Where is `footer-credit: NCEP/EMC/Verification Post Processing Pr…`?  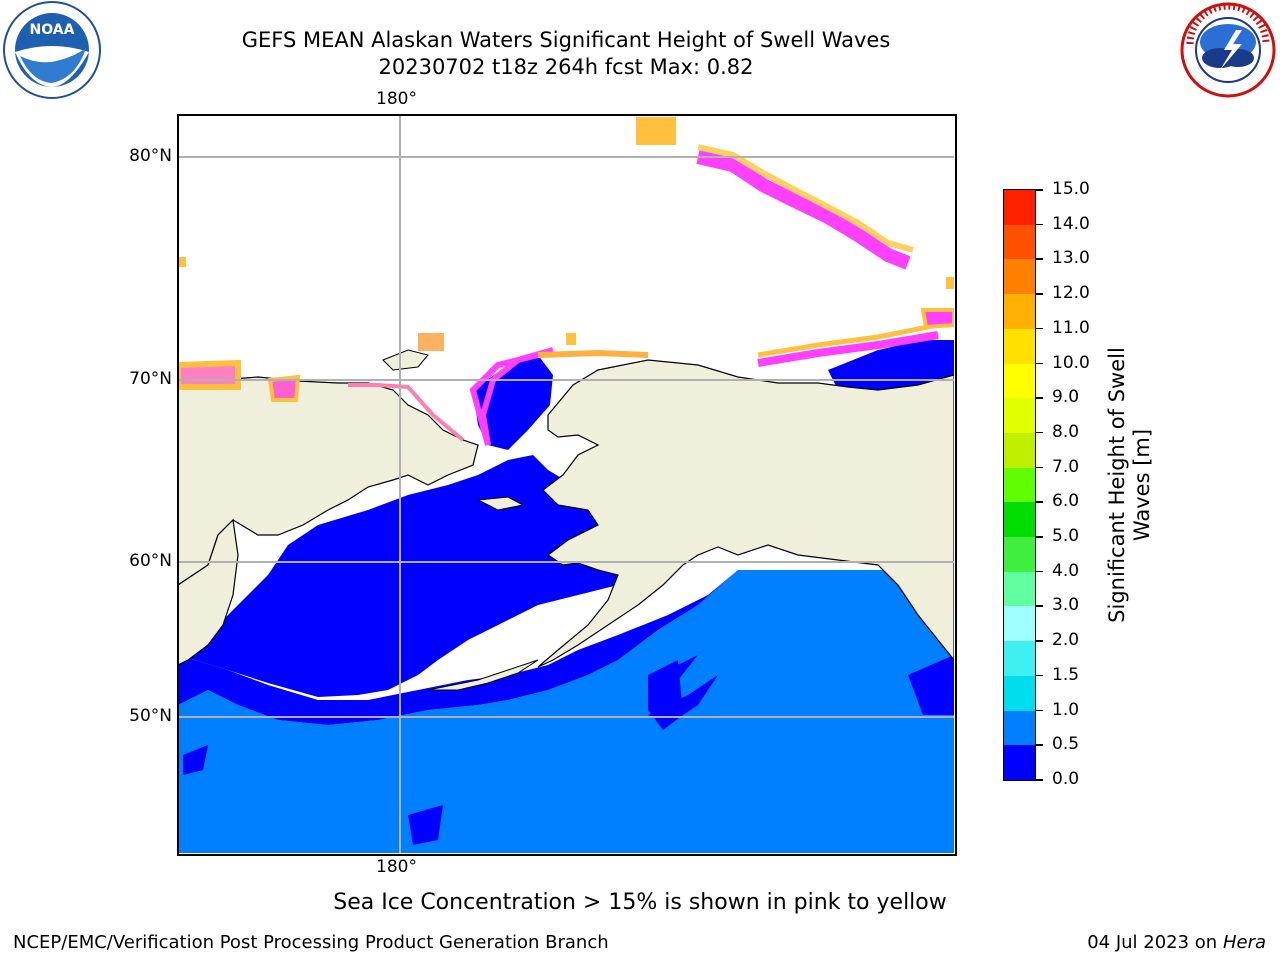 footer-credit: NCEP/EMC/Verification Post Processing Pr… is located at coordinates (311, 942).